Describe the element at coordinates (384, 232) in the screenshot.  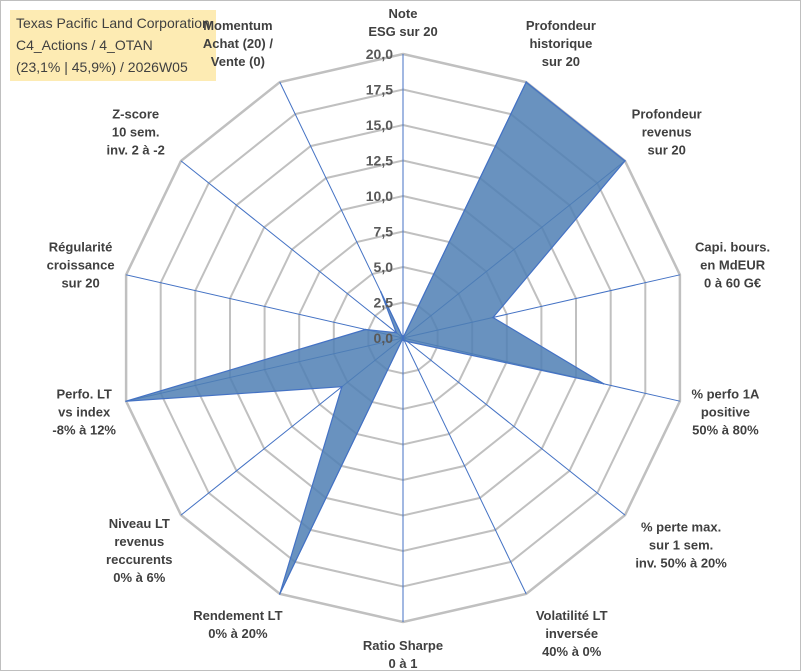
I see `tick-label-3: 7,5` at that location.